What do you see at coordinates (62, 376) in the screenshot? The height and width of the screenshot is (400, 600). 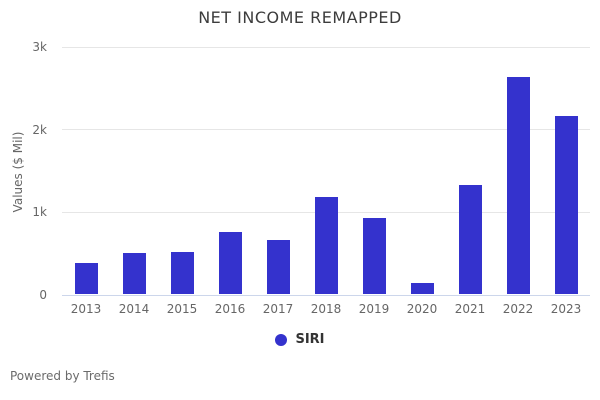 I see `powered-by-trefis-text: Powered by Trefis` at bounding box center [62, 376].